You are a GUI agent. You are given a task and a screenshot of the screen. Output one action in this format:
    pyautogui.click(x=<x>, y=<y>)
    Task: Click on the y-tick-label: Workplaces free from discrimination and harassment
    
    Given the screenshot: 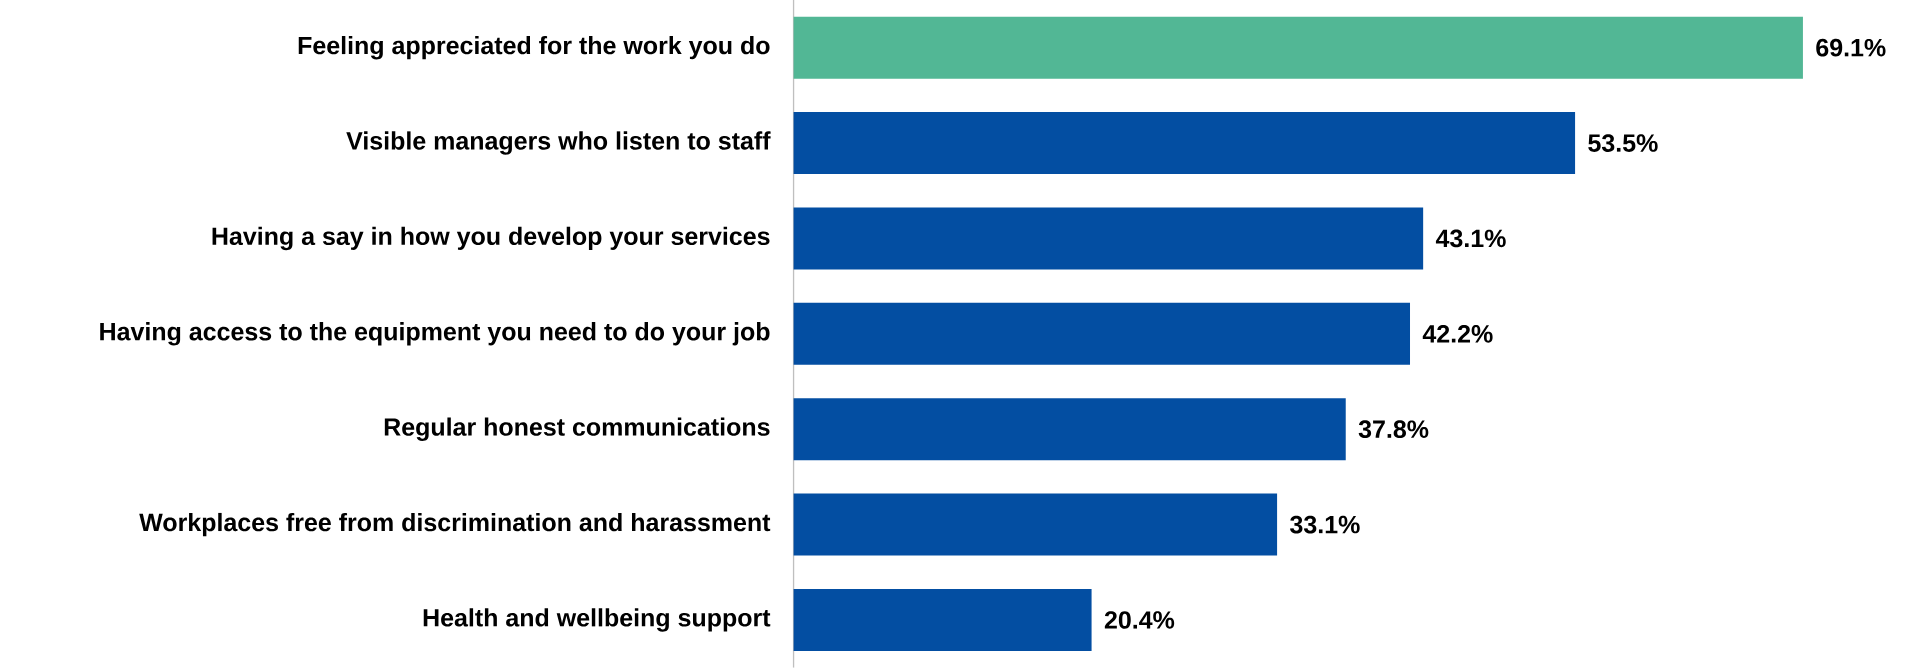 What is the action you would take?
    pyautogui.click(x=455, y=525)
    